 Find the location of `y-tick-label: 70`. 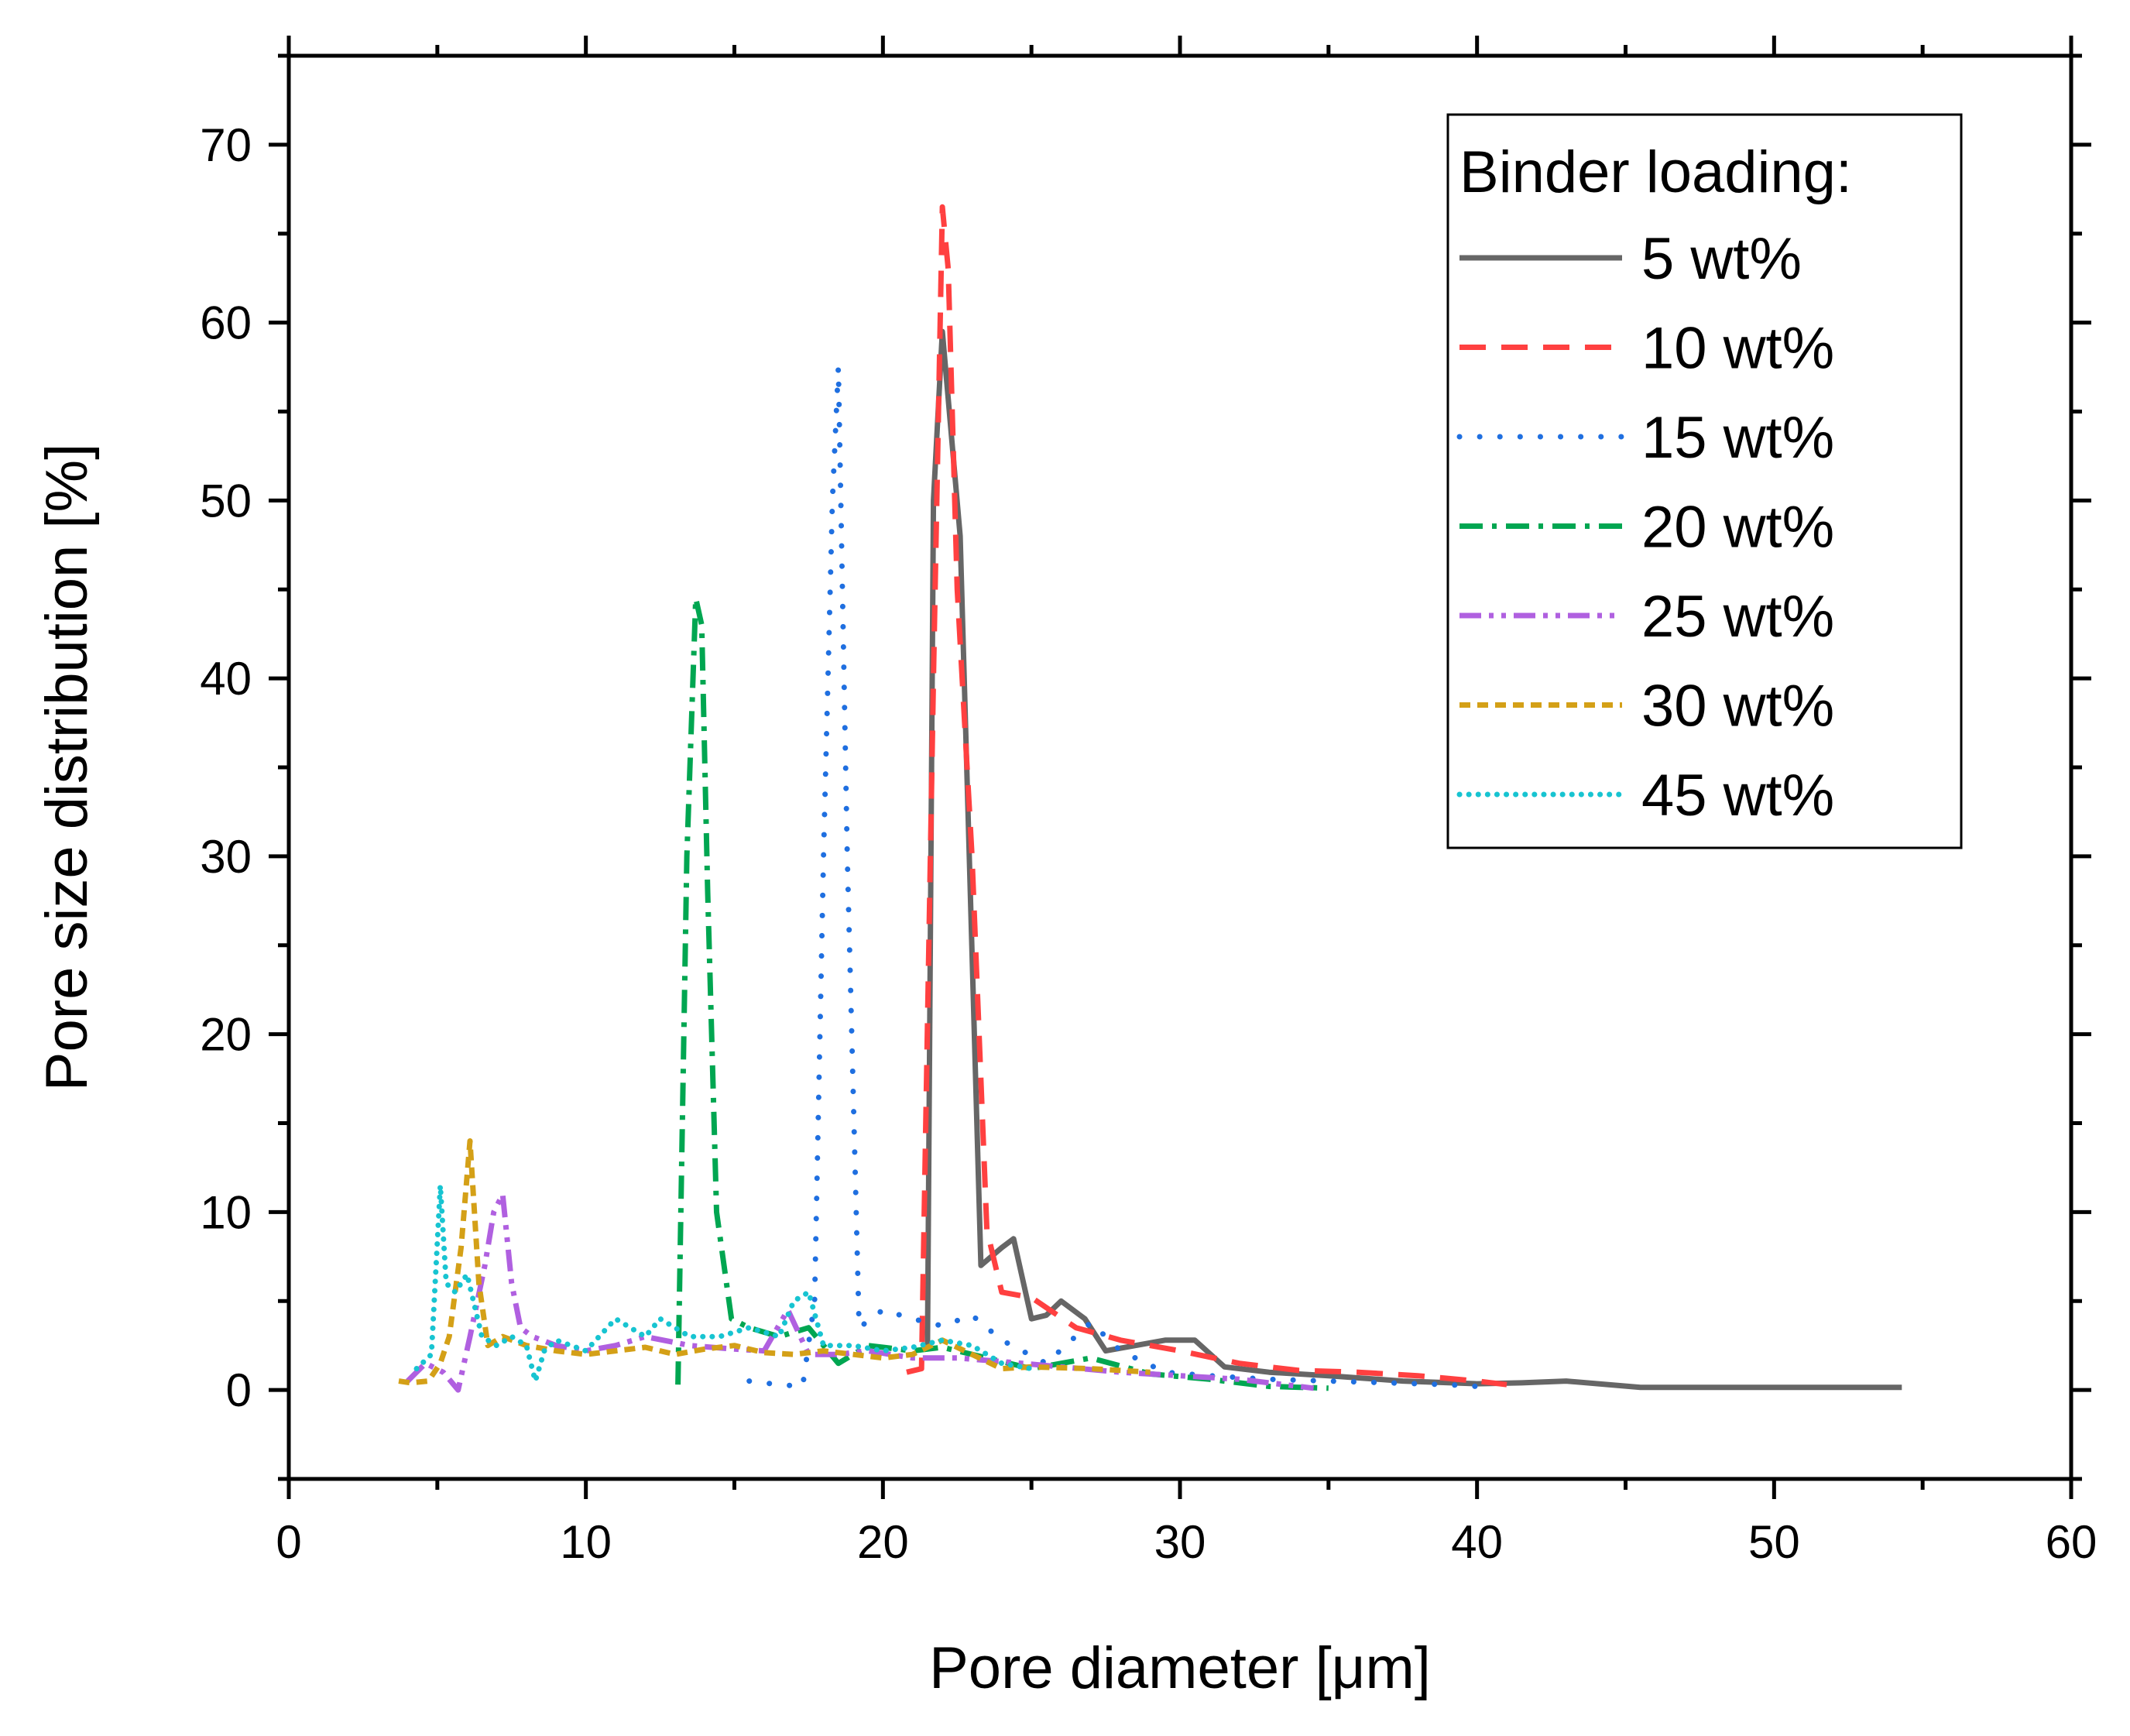

y-tick-label: 70 is located at coordinates (226, 145).